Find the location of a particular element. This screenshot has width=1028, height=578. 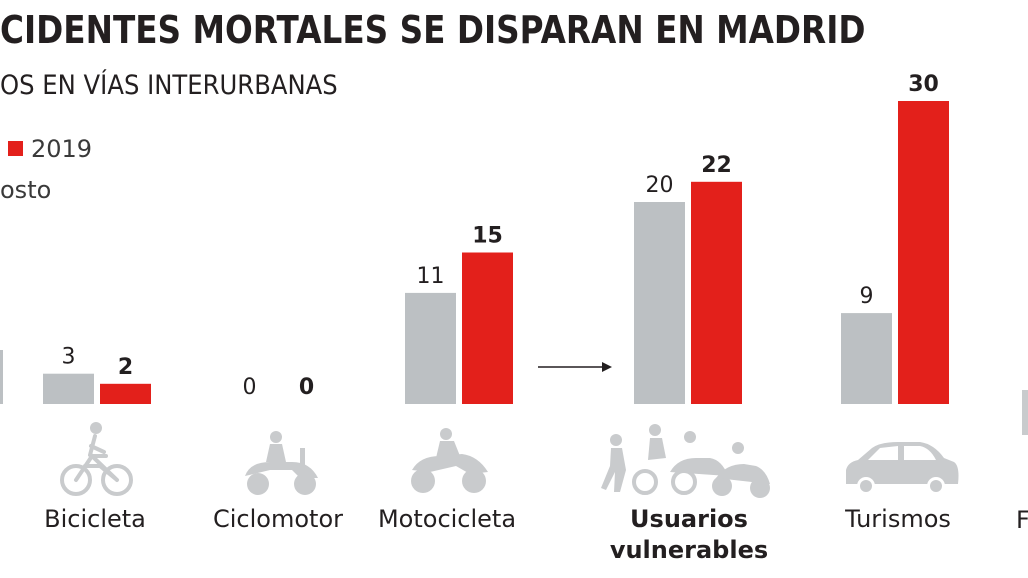

chart-title: CIDENTES MORTALES SE DISPARAN EN MADRID is located at coordinates (433, 30).